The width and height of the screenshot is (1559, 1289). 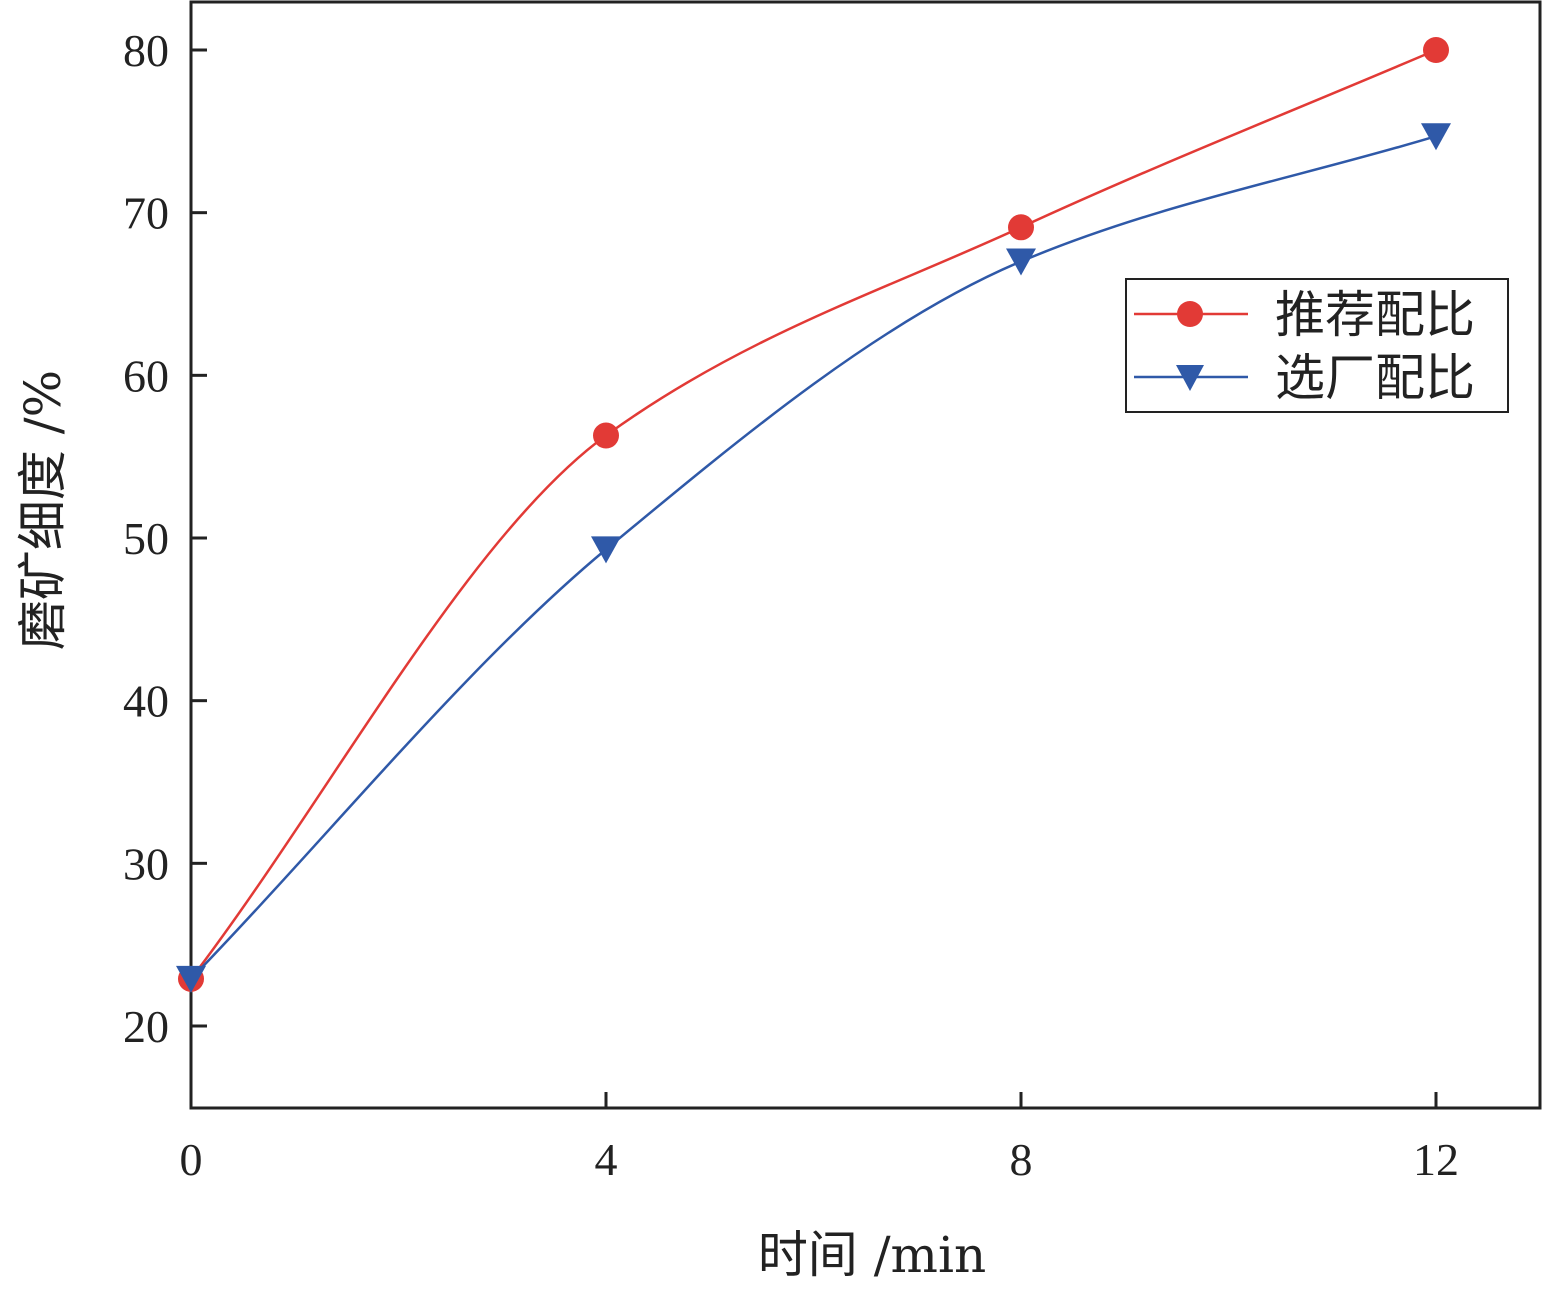 What do you see at coordinates (146, 1026) in the screenshot?
I see `y-tick-label-20: 20` at bounding box center [146, 1026].